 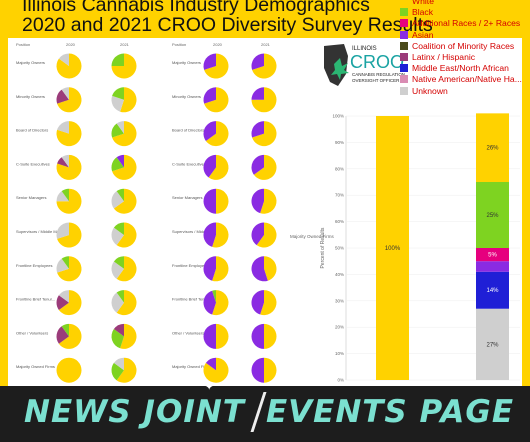 I want to click on y-tick-label: 60%, so click(x=339, y=221).